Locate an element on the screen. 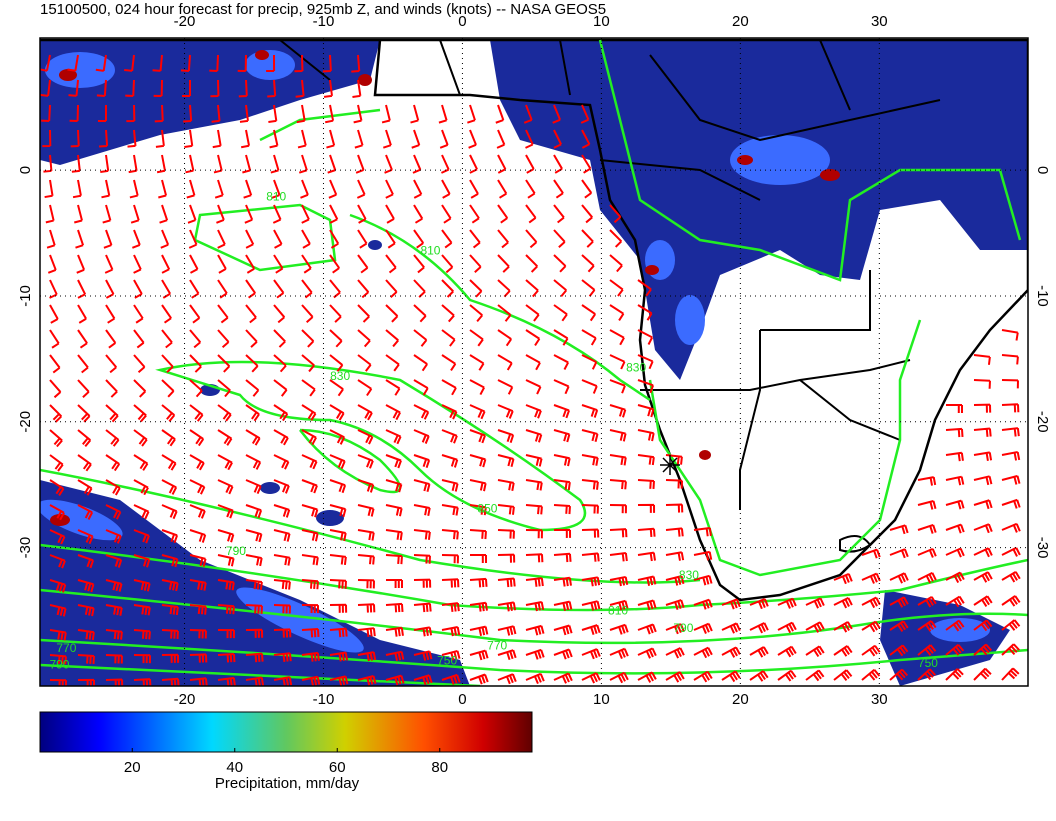  lon-label-top: -20 is located at coordinates (185, 21).